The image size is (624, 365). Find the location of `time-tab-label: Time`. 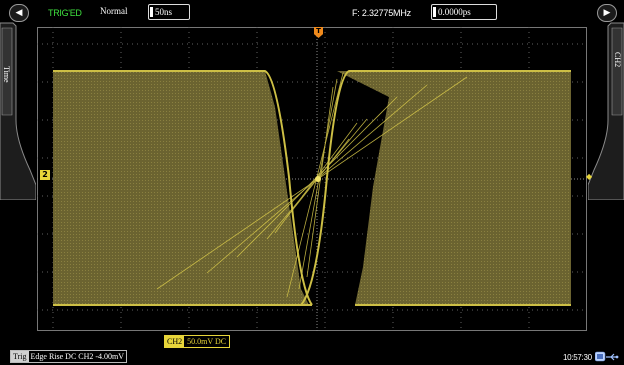

time-tab-label: Time is located at coordinates (6, 74).